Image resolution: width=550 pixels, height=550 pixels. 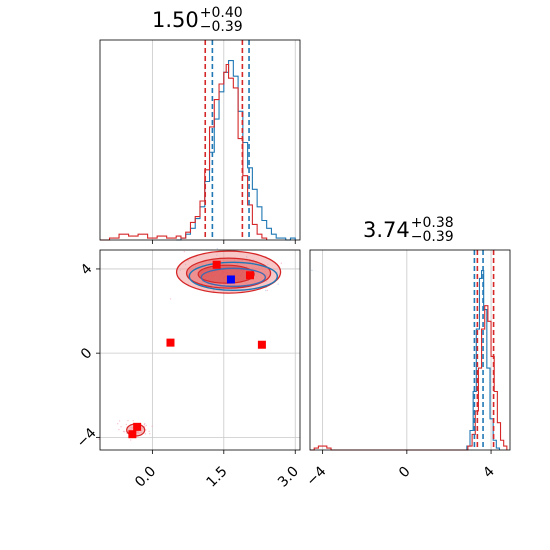 I want to click on panel4-xtick-label-1: 0, so click(x=405, y=473).